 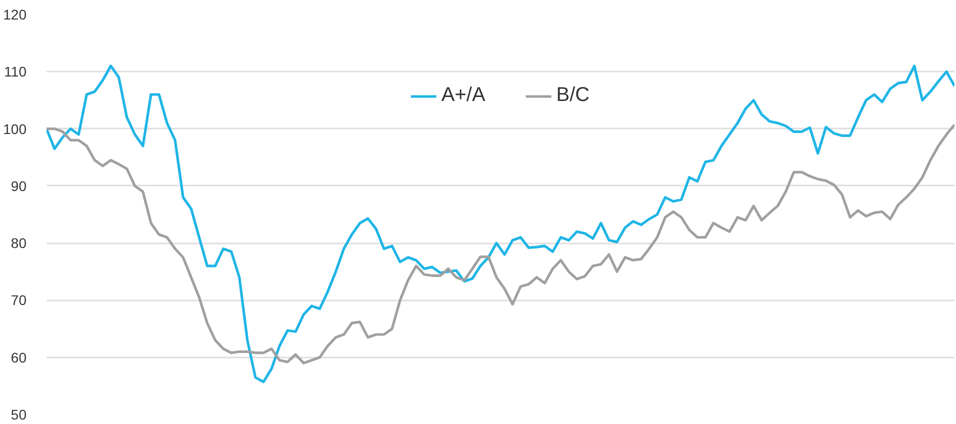 I want to click on y-tick-label: 50, so click(x=18, y=414).